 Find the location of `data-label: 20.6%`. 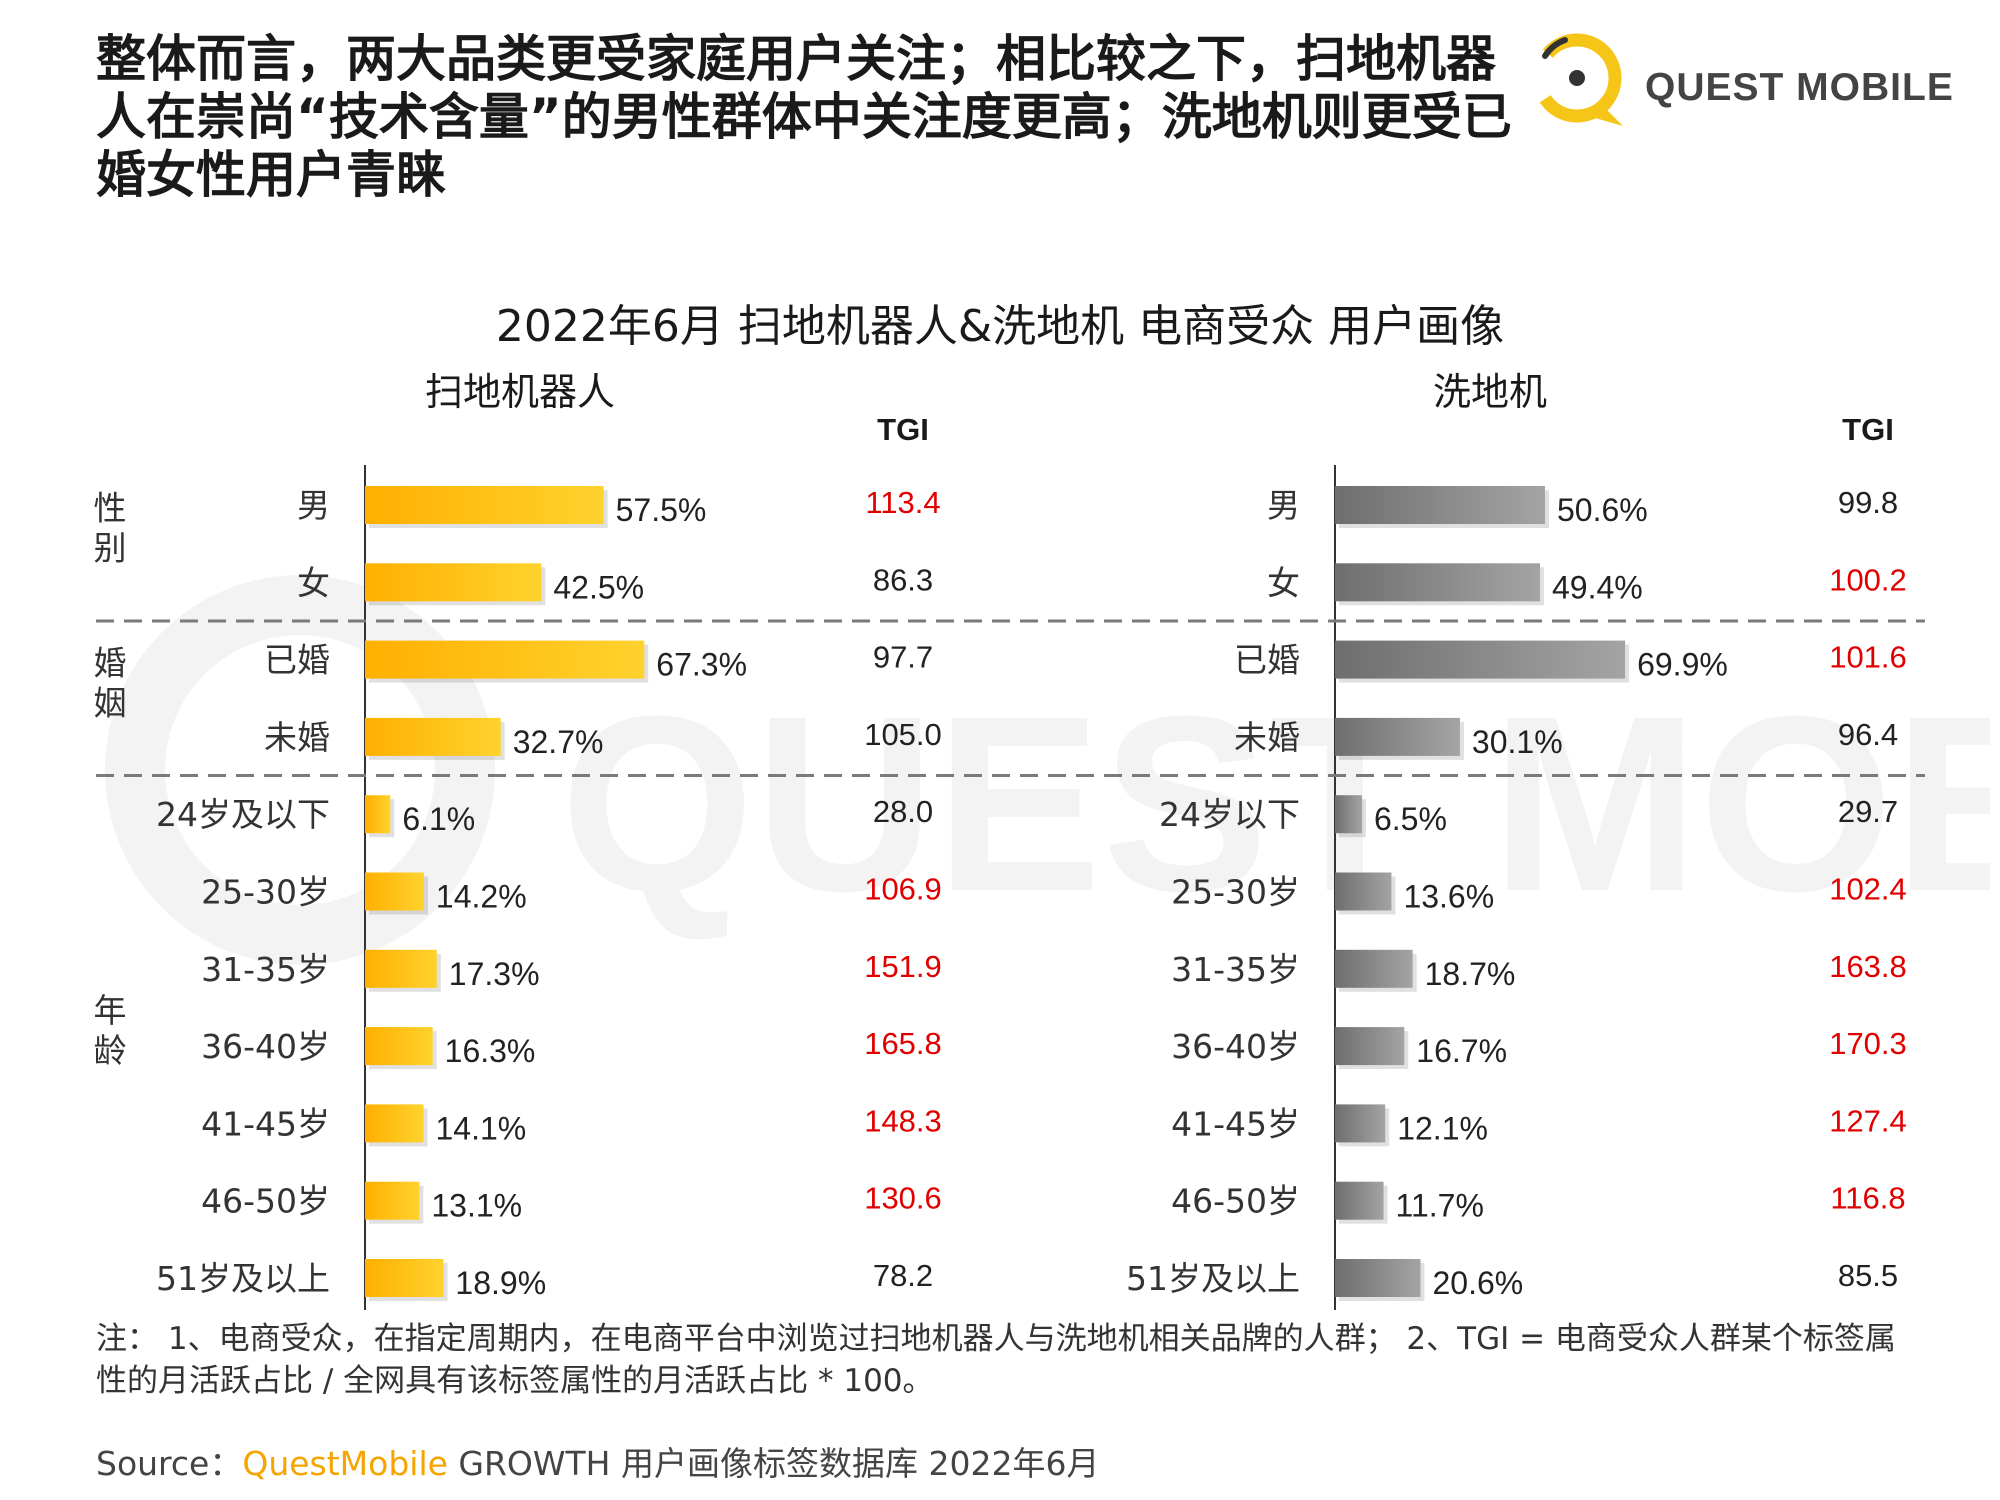

data-label: 20.6% is located at coordinates (1477, 1283).